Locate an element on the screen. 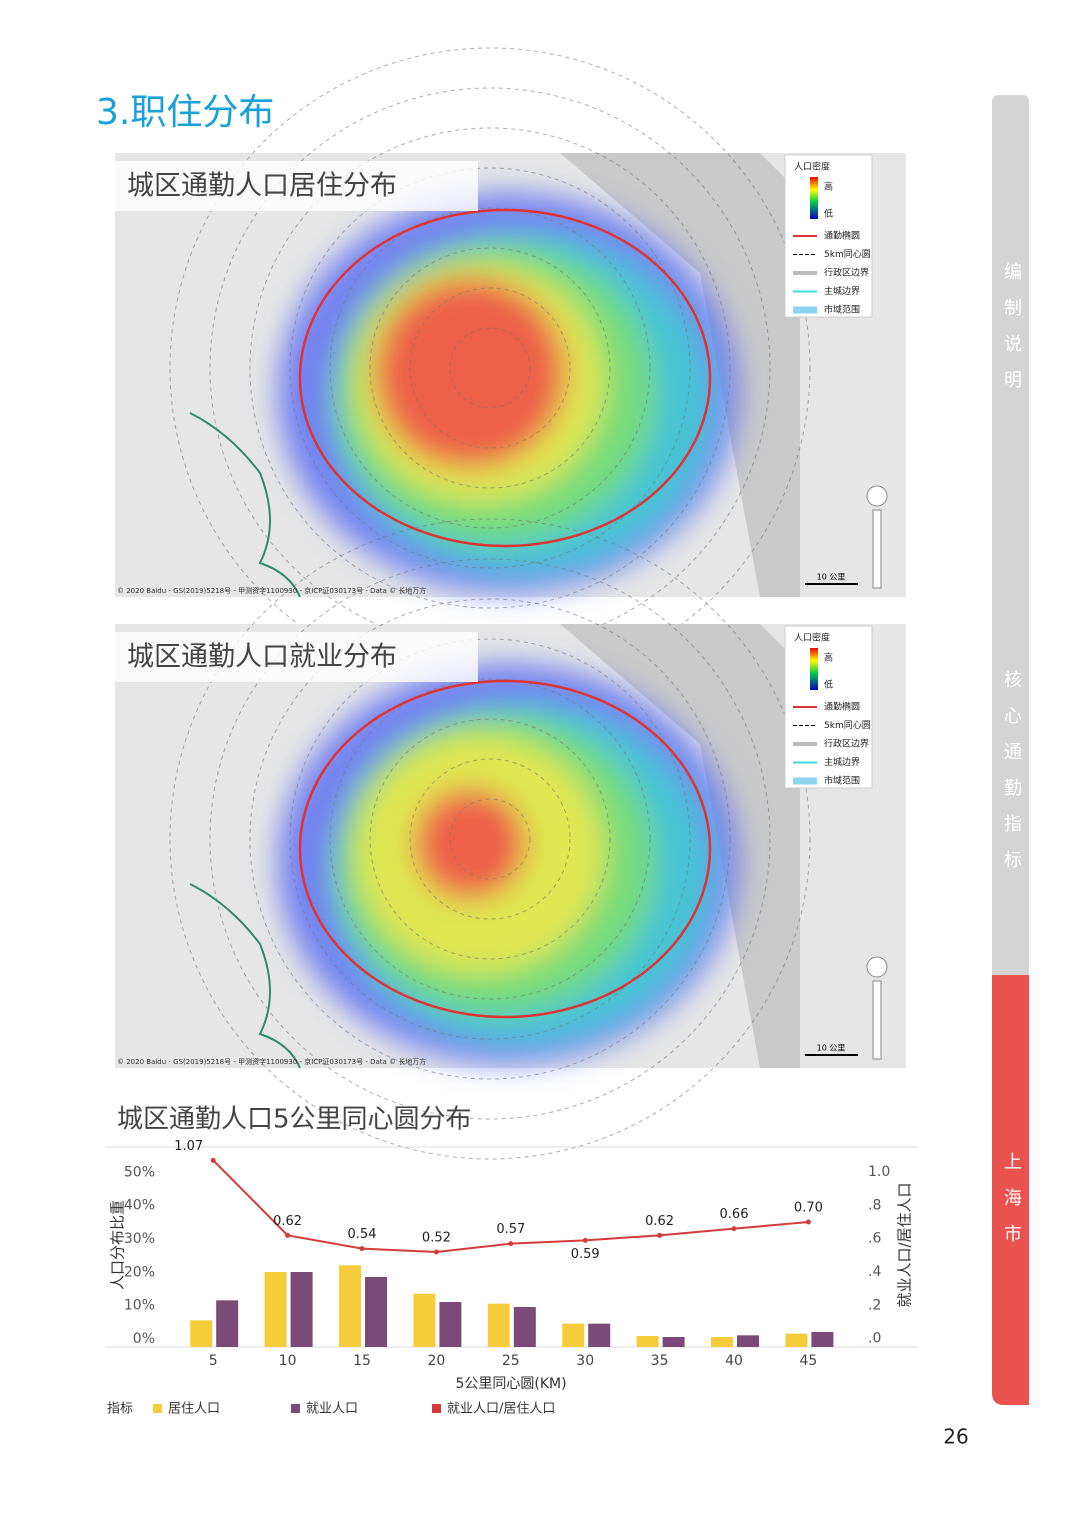  y-tick-label: 20% is located at coordinates (139, 1272).